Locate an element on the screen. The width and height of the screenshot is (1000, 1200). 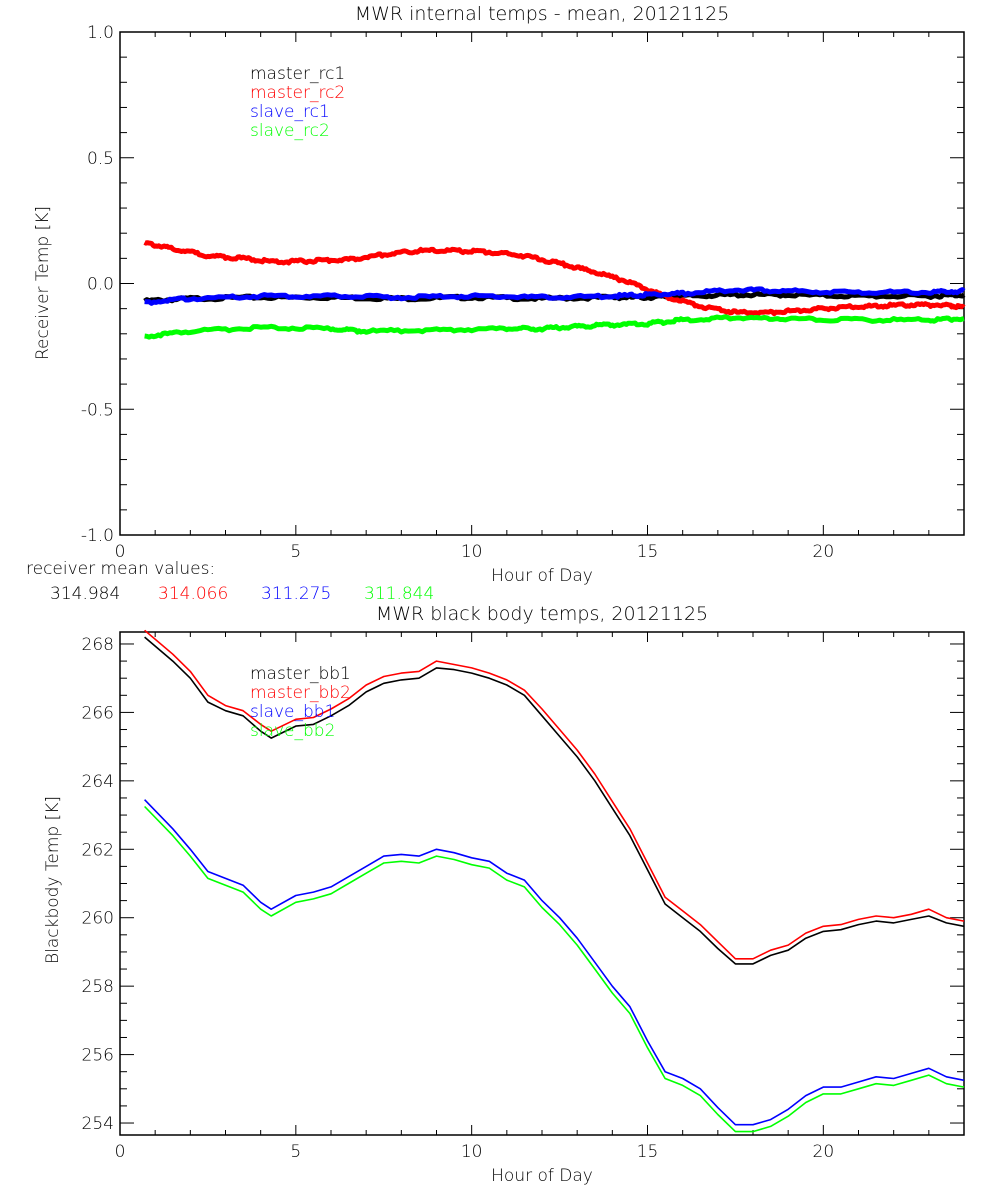
mean-values: 314.984 314.066 311.275 311.844 is located at coordinates (242, 594).